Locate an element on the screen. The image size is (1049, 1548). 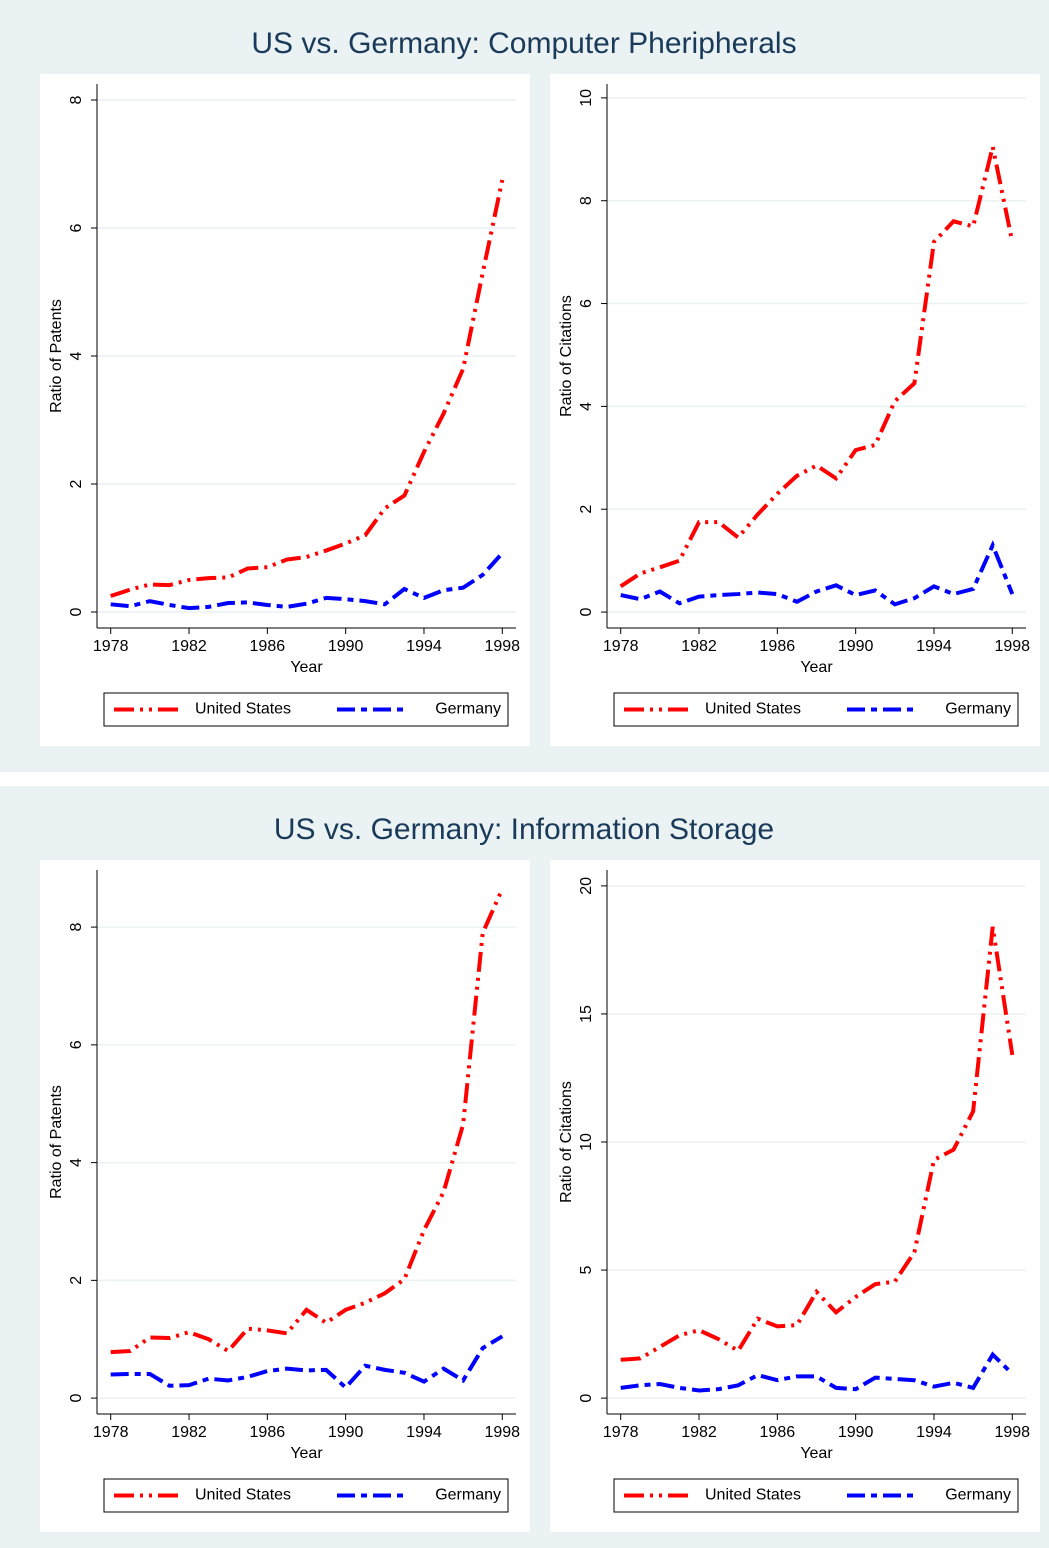
y-tick-label: 20 is located at coordinates (586, 886).